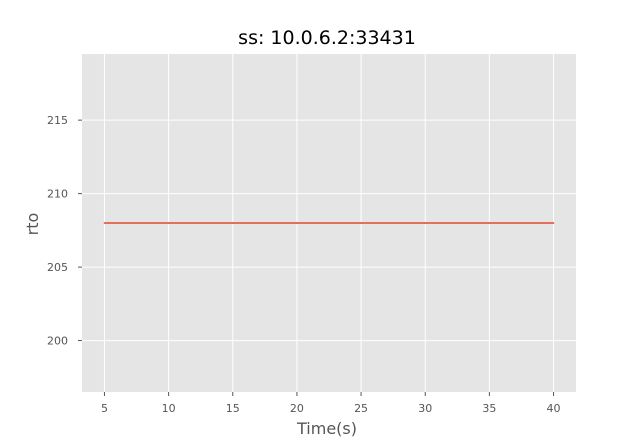 This screenshot has height=440, width=640. What do you see at coordinates (297, 408) in the screenshot?
I see `x-tick-label: 20` at bounding box center [297, 408].